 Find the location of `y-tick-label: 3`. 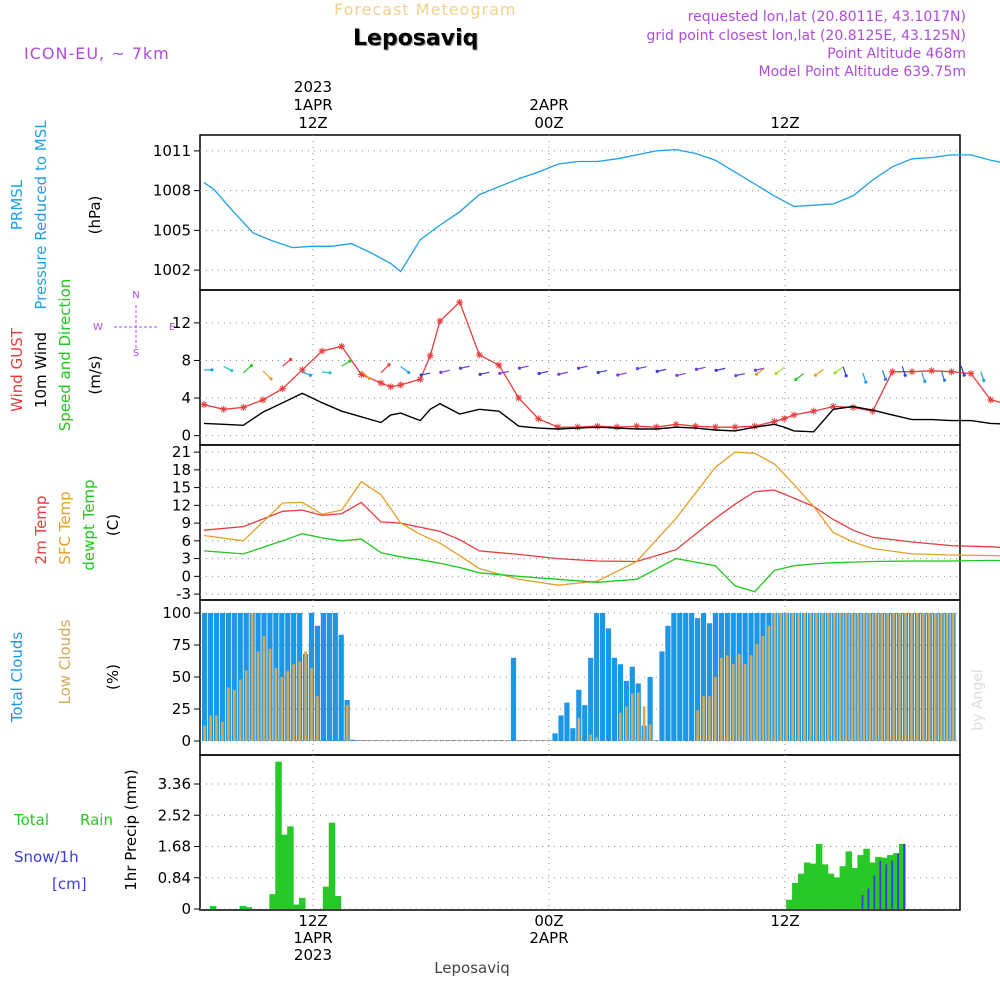

y-tick-label: 3 is located at coordinates (186, 559).